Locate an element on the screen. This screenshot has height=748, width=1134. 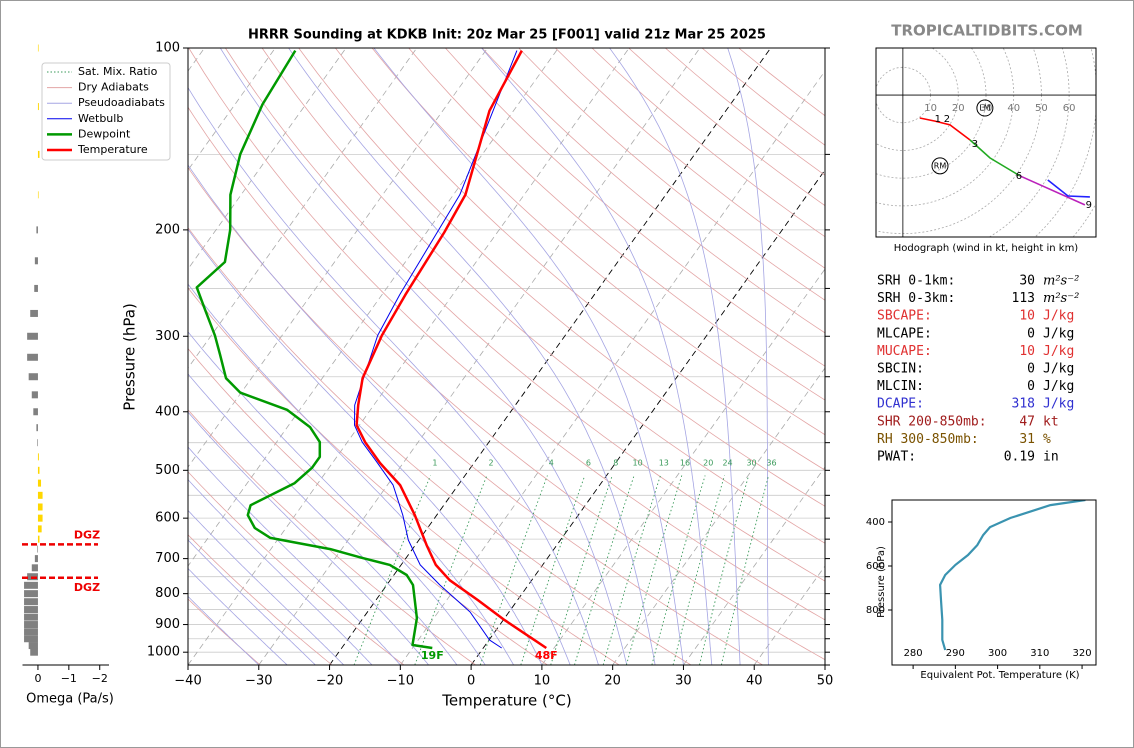
legend-label: Temperature is located at coordinates (112, 149).